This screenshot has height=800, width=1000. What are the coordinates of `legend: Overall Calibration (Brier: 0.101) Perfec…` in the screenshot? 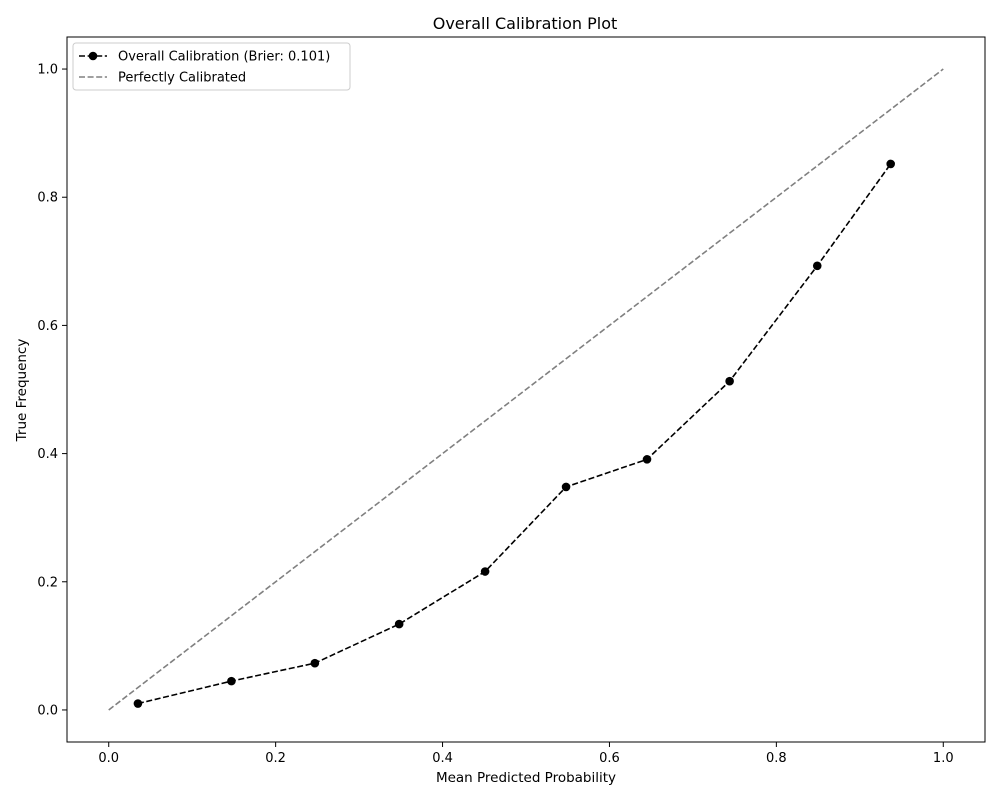 It's located at (211, 66).